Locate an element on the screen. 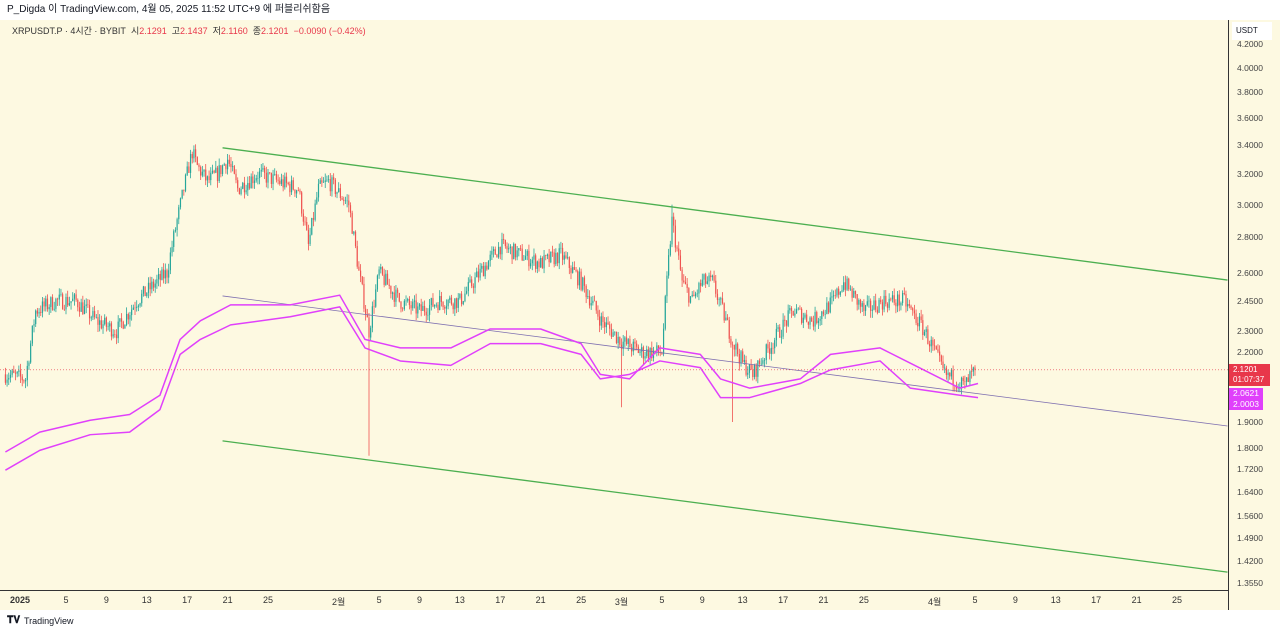  price-tick: 1.4200 is located at coordinates (1250, 560).